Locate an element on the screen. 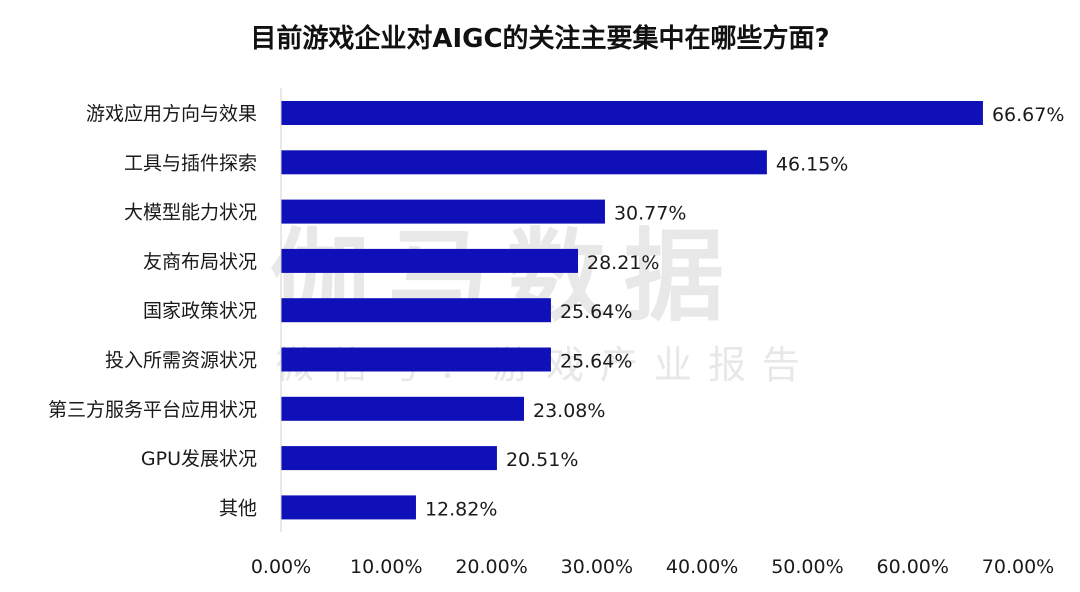  category-label: 工具与插件探索 is located at coordinates (190, 163).